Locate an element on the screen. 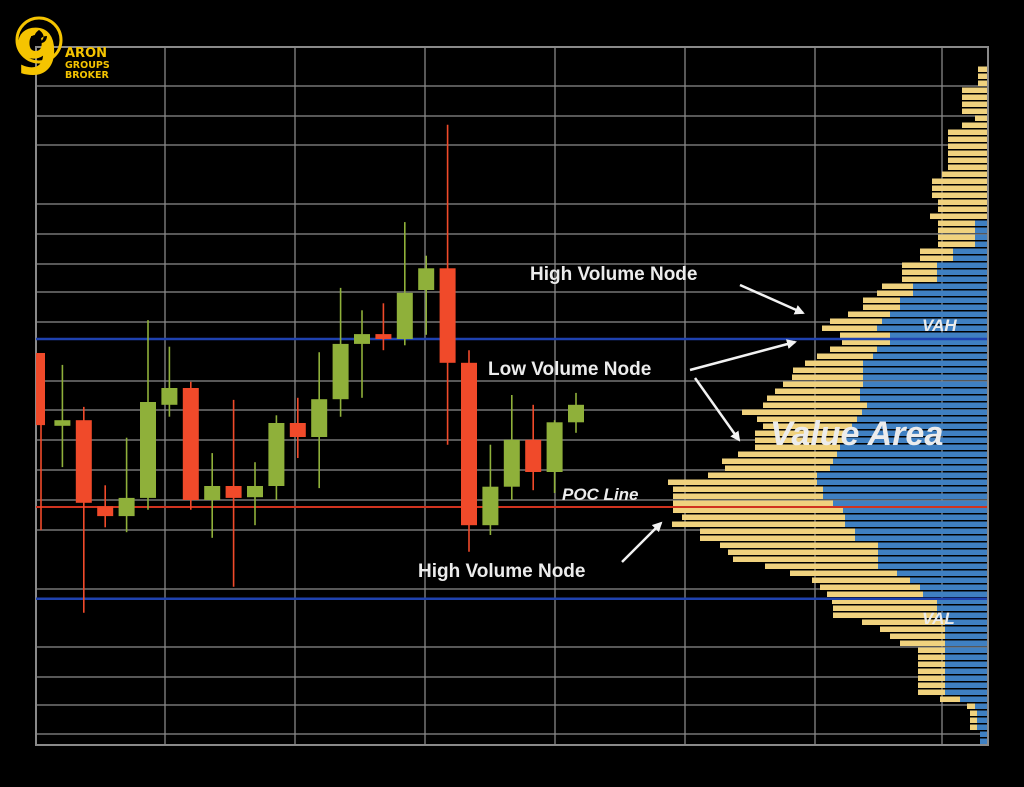  val-label: VAL is located at coordinates (938, 618).